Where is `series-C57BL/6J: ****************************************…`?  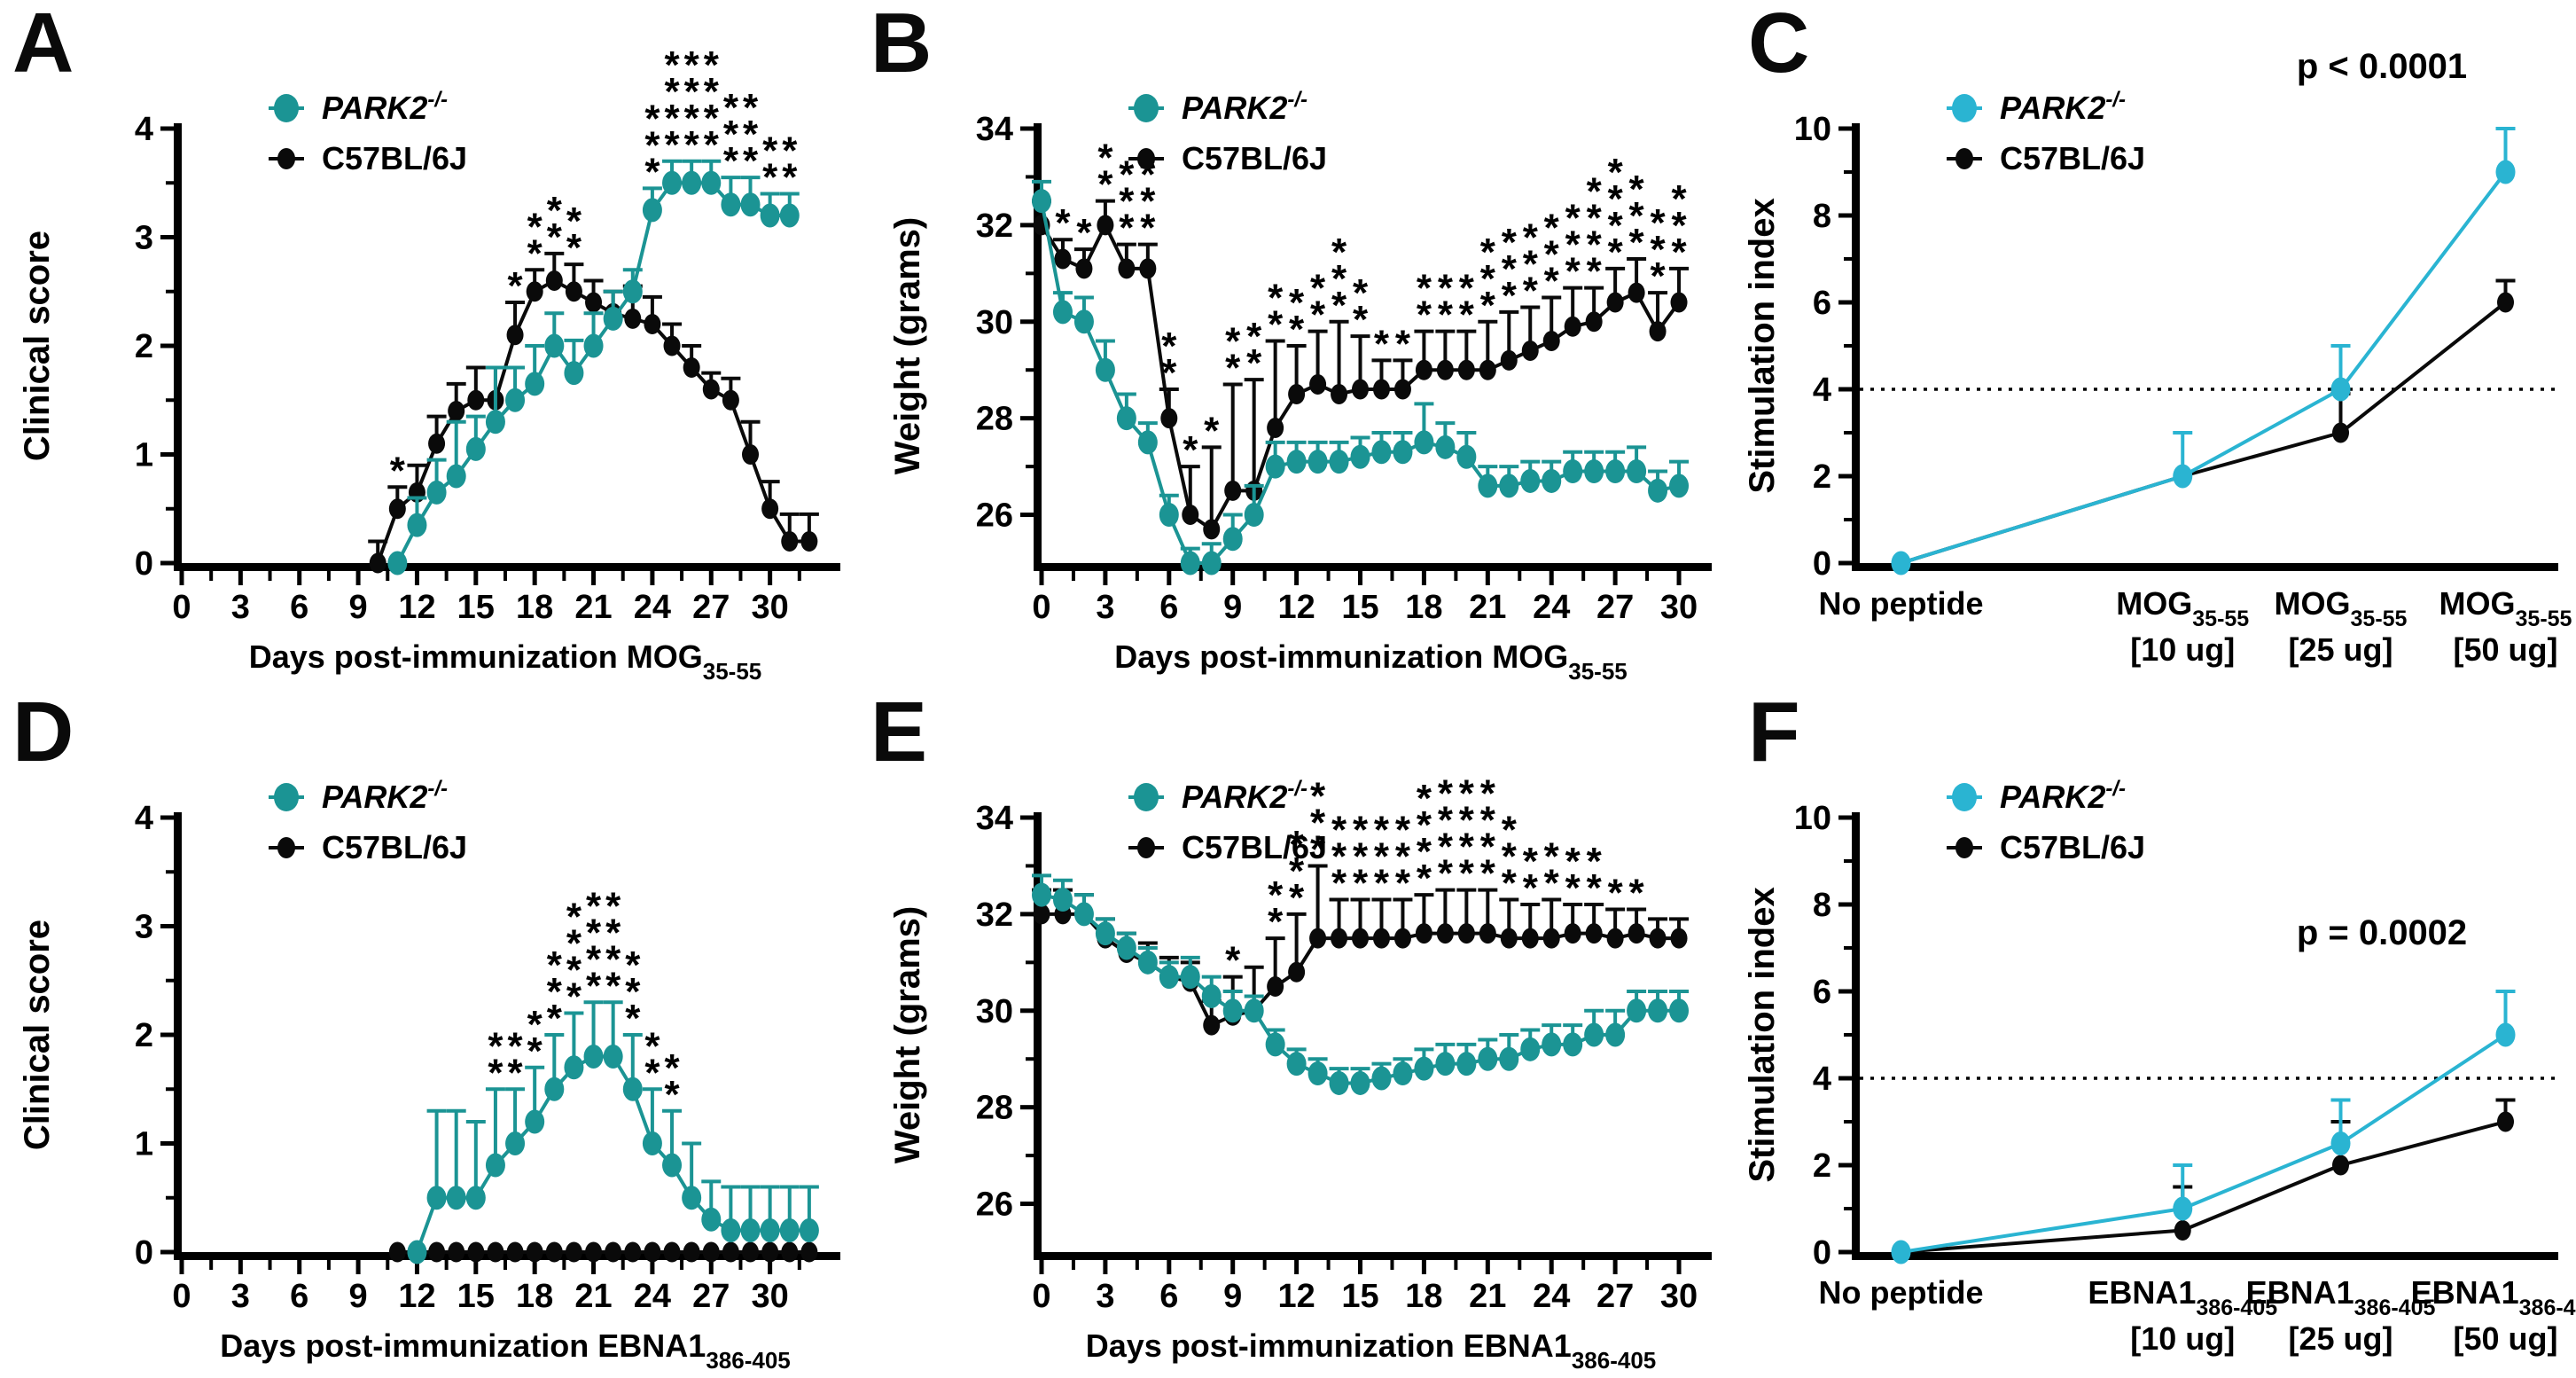
series-C57BL/6J: ****************************************… is located at coordinates (1361, 338).